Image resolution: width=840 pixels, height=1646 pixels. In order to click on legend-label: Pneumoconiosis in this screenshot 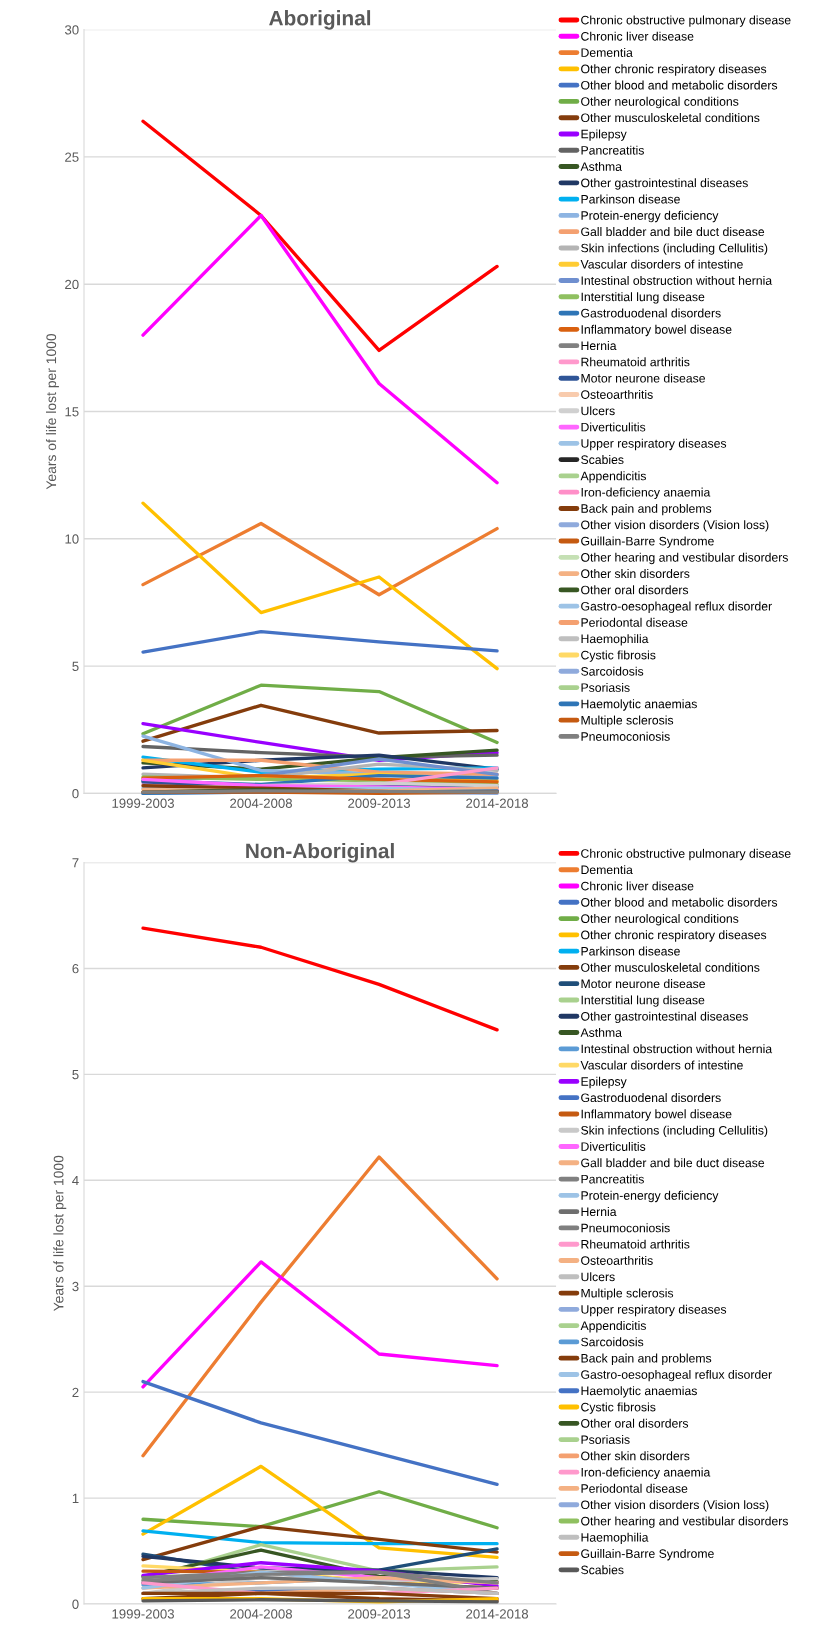, I will do `click(625, 1228)`.